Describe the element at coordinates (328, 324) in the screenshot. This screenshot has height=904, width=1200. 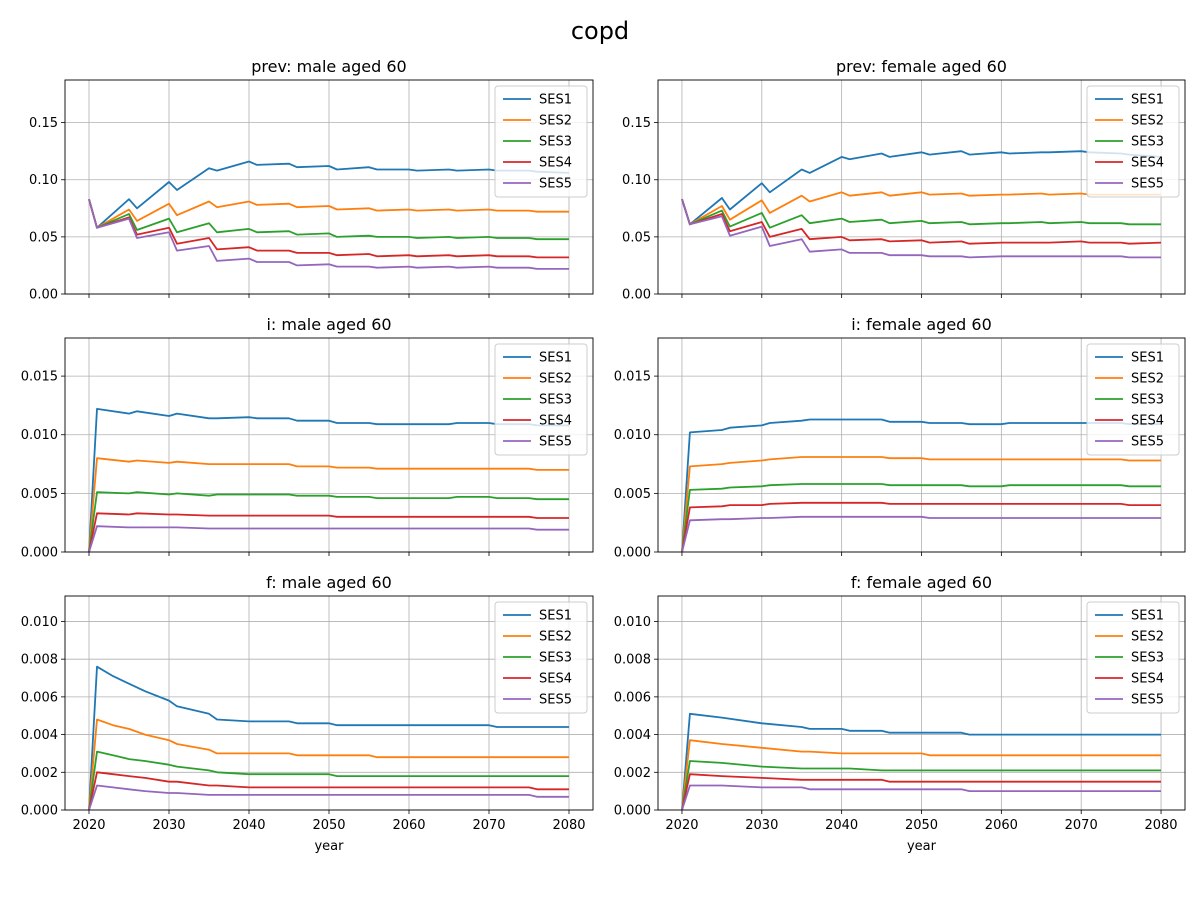
I see `subplot-title: i: male aged 60` at that location.